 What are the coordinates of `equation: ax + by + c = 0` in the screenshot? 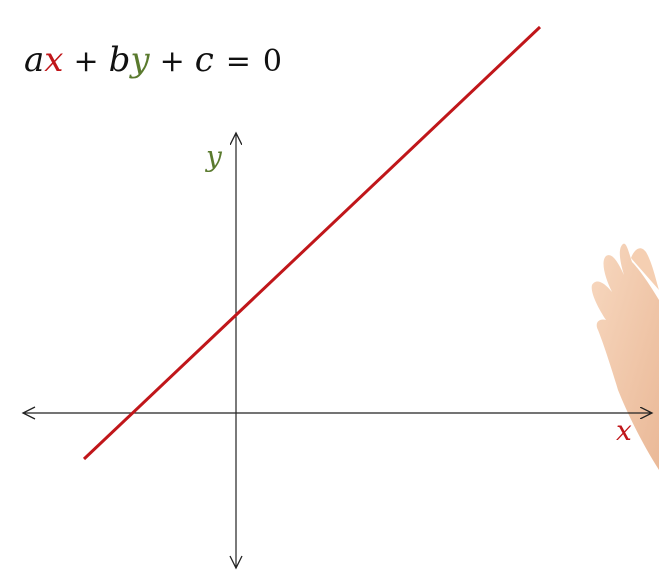 It's located at (153, 60).